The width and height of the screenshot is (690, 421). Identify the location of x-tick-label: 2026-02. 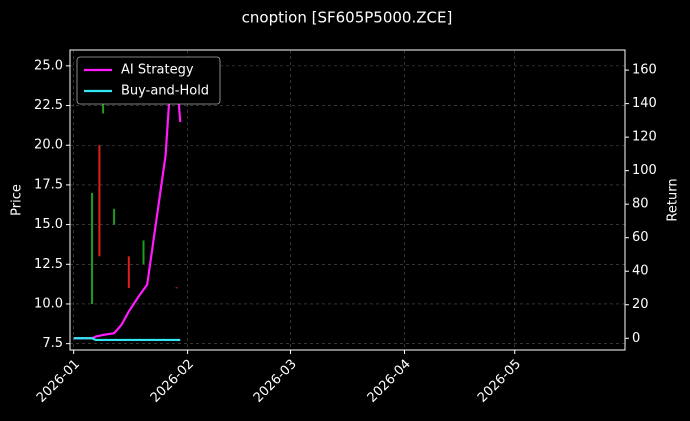
(172, 381).